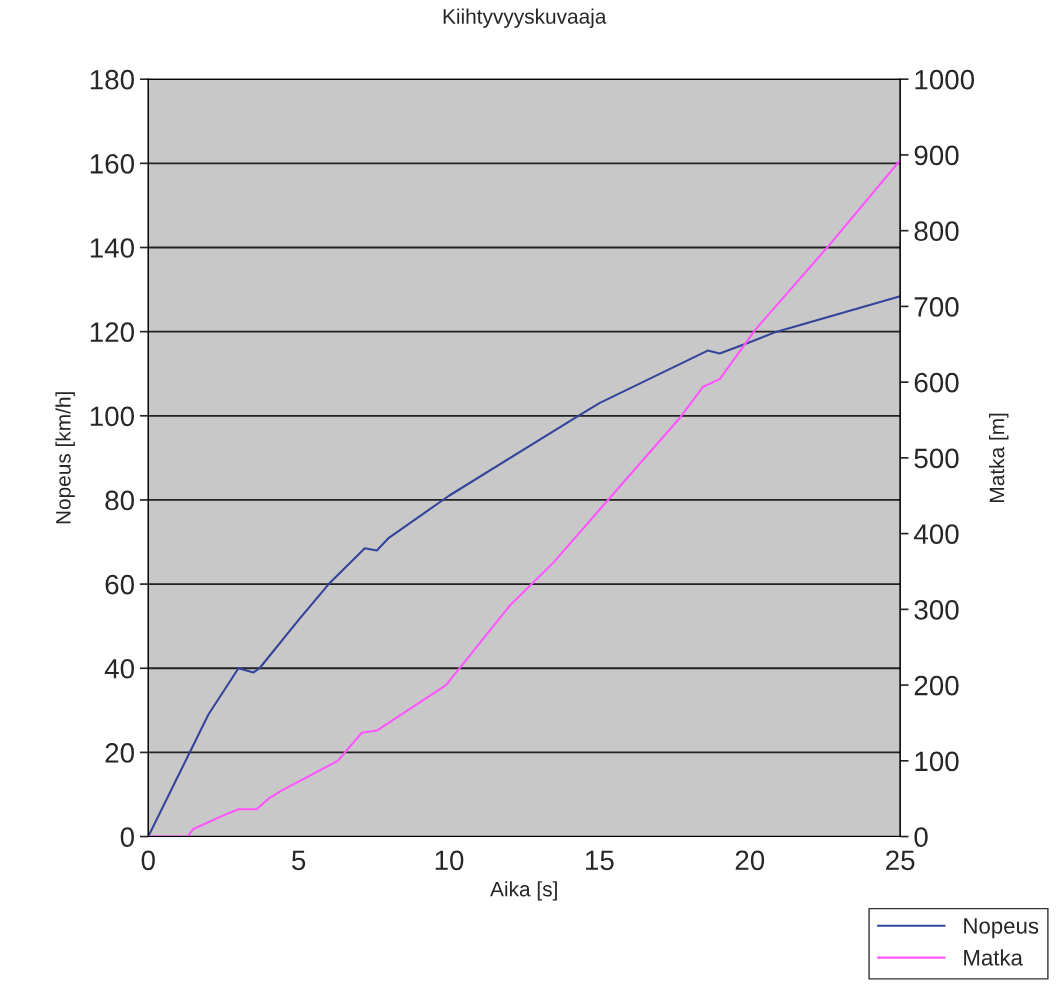 Image resolution: width=1059 pixels, height=990 pixels. Describe the element at coordinates (112, 248) in the screenshot. I see `y-tick-label: 140` at that location.